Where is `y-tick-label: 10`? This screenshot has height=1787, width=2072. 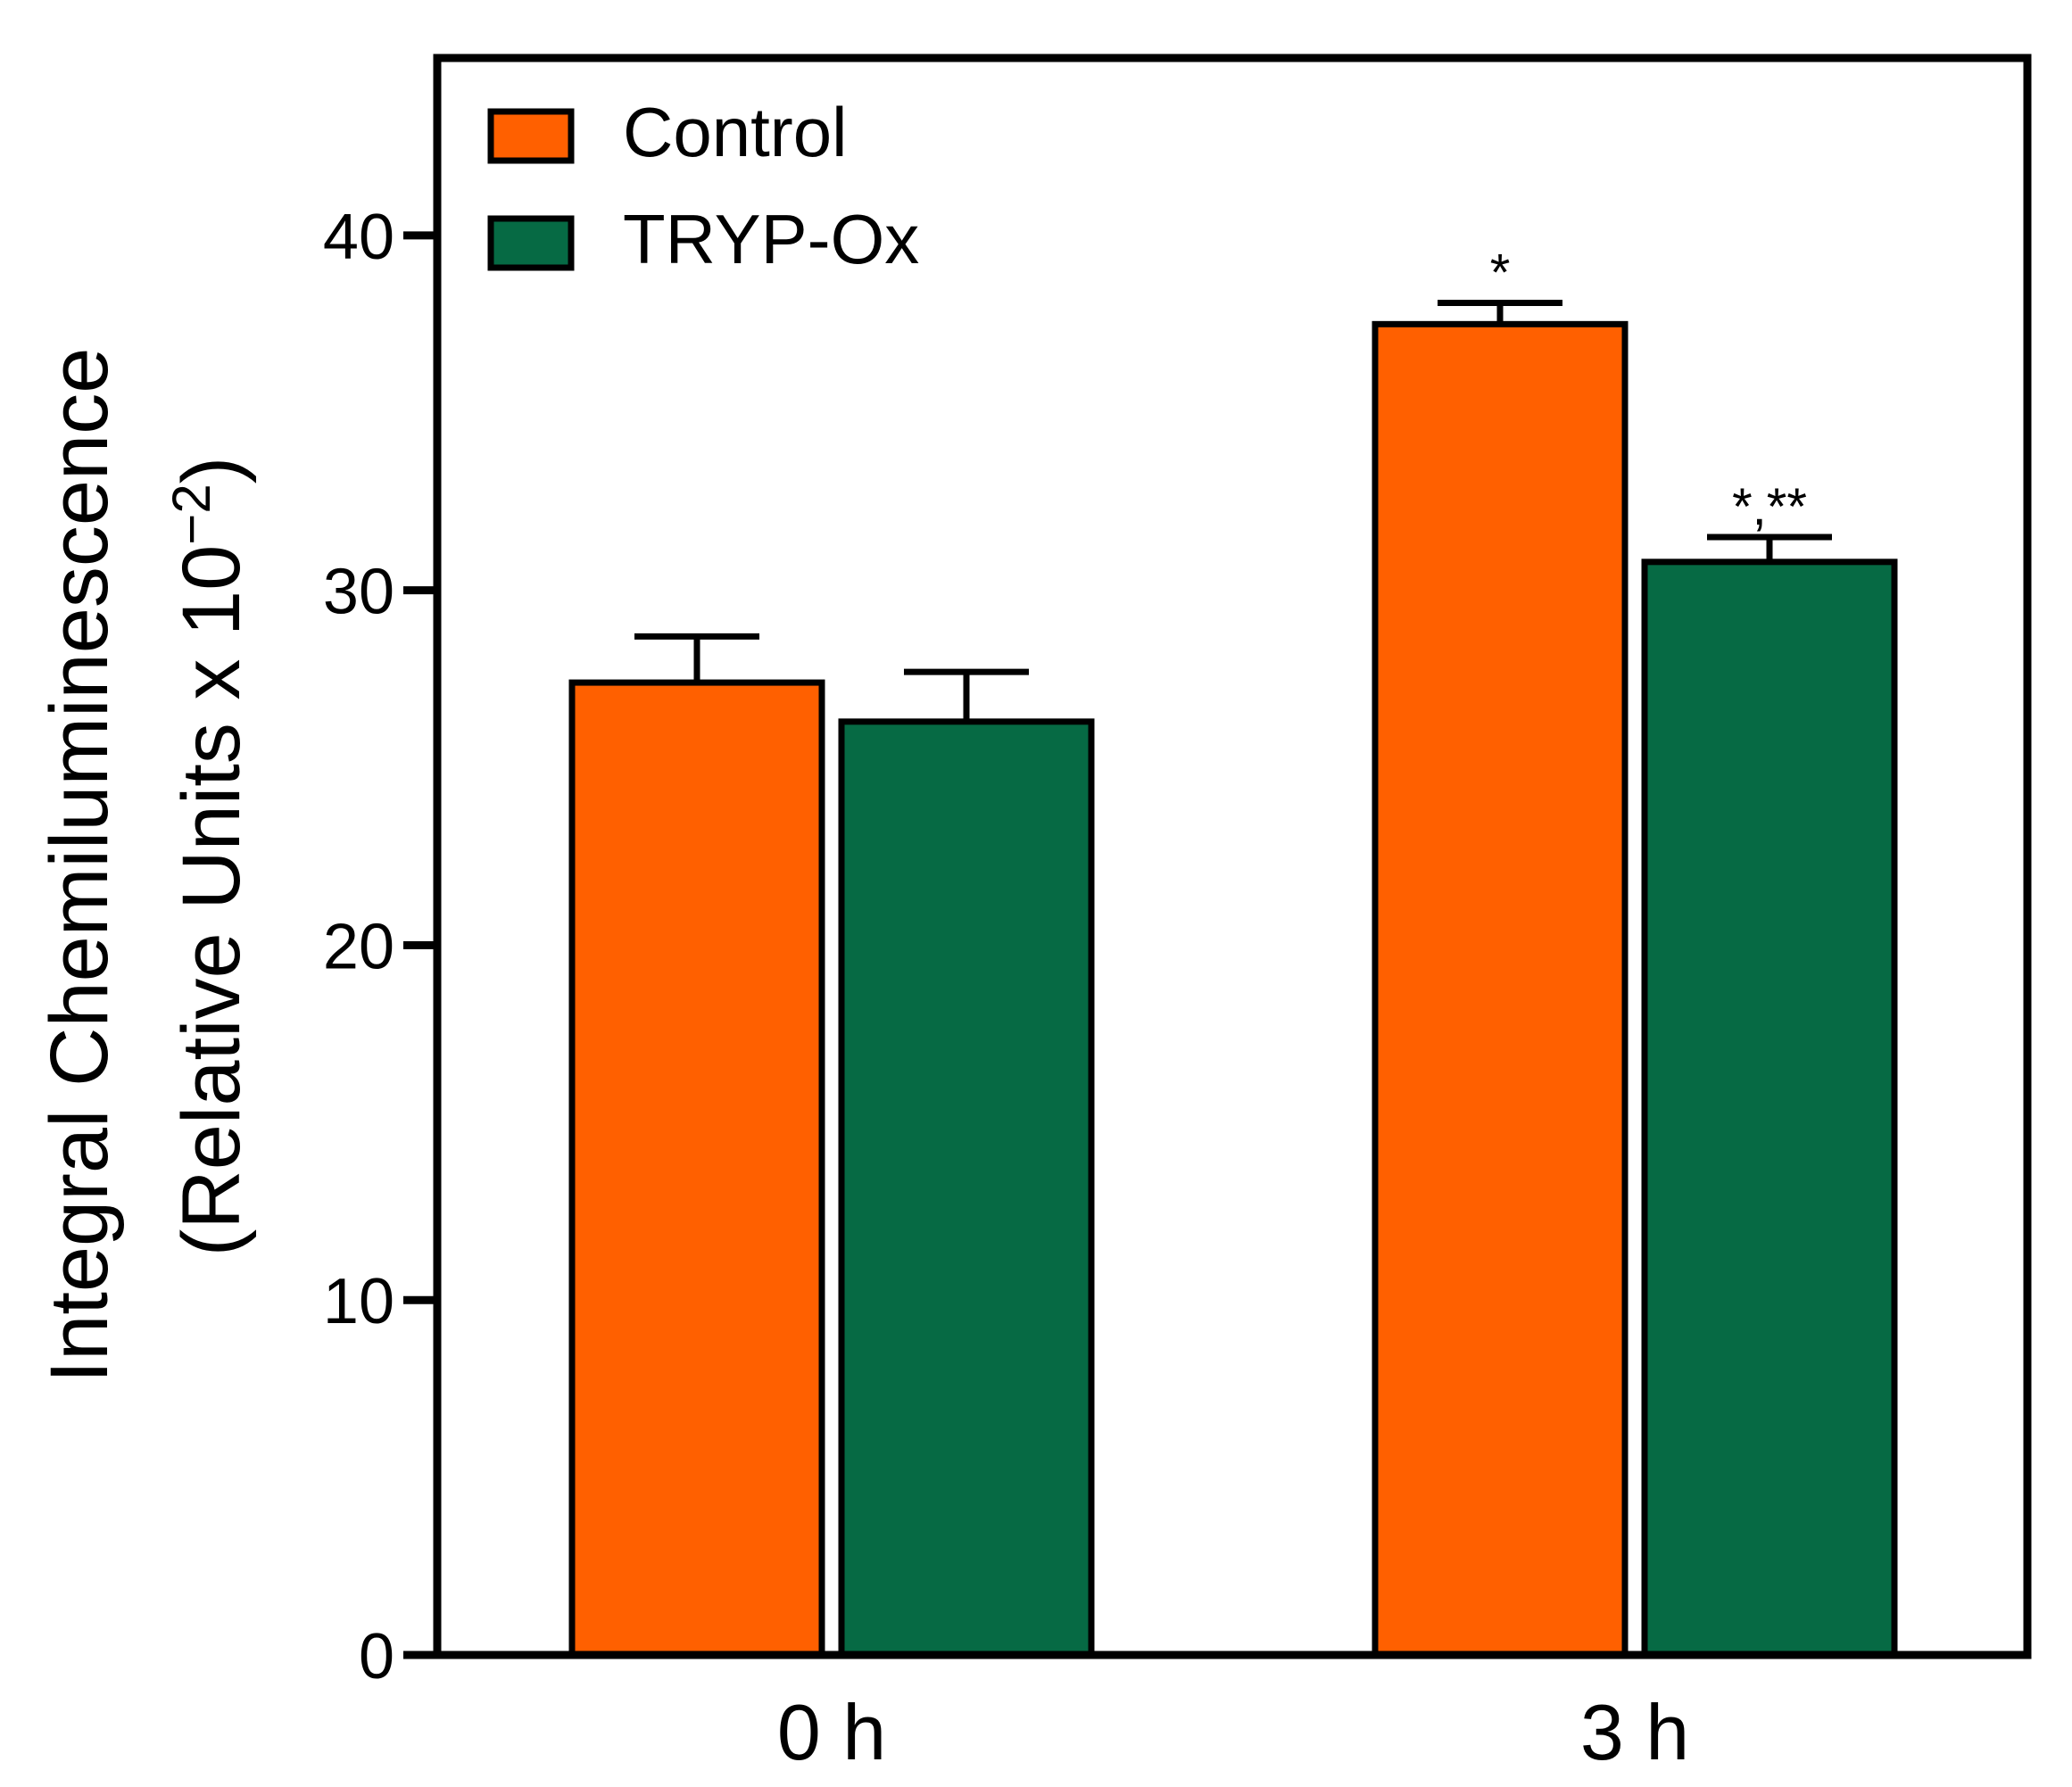 y-tick-label: 10 is located at coordinates (358, 1301).